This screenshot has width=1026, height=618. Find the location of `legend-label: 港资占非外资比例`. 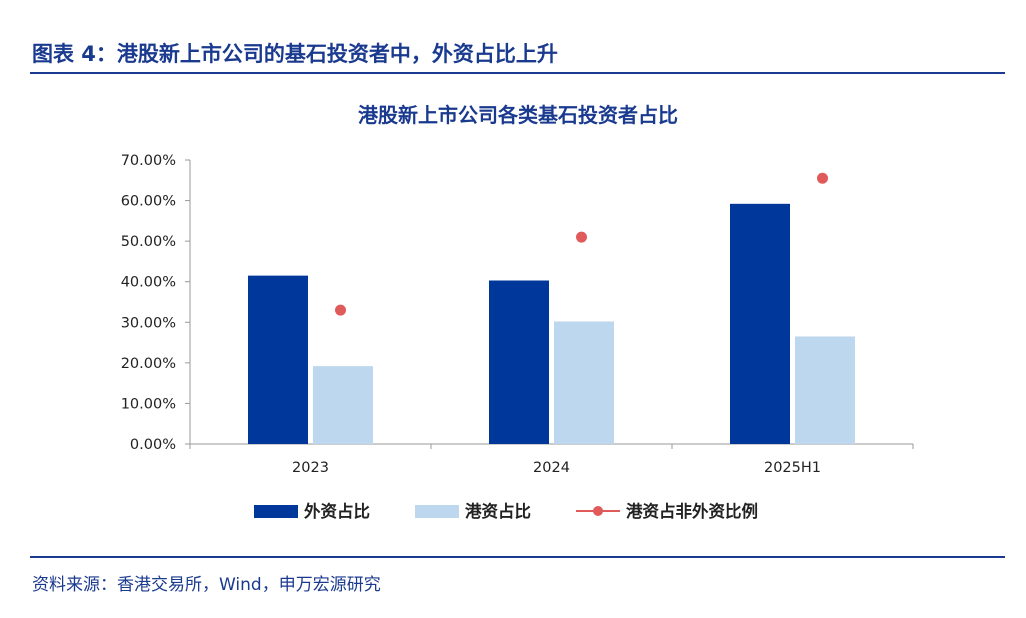

legend-label: 港资占非外资比例 is located at coordinates (692, 511).